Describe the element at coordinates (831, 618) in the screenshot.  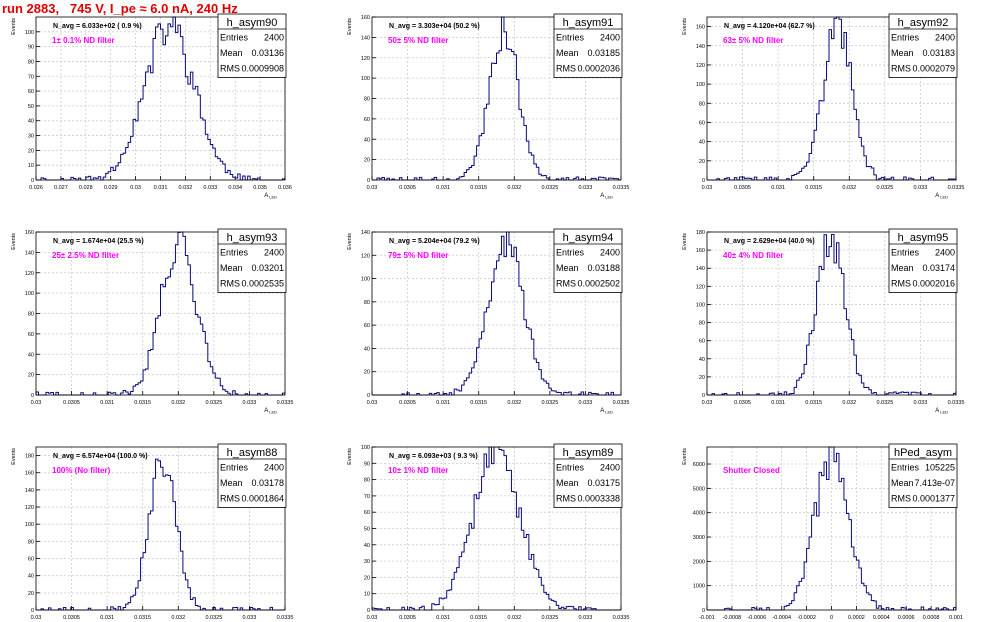
I see `x-tick-label: 0` at that location.